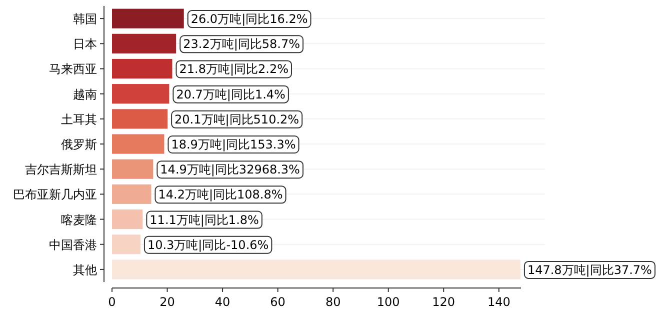 The width and height of the screenshot is (660, 322). What do you see at coordinates (73, 69) in the screenshot?
I see `y-tick-label: 马来西亚` at bounding box center [73, 69].